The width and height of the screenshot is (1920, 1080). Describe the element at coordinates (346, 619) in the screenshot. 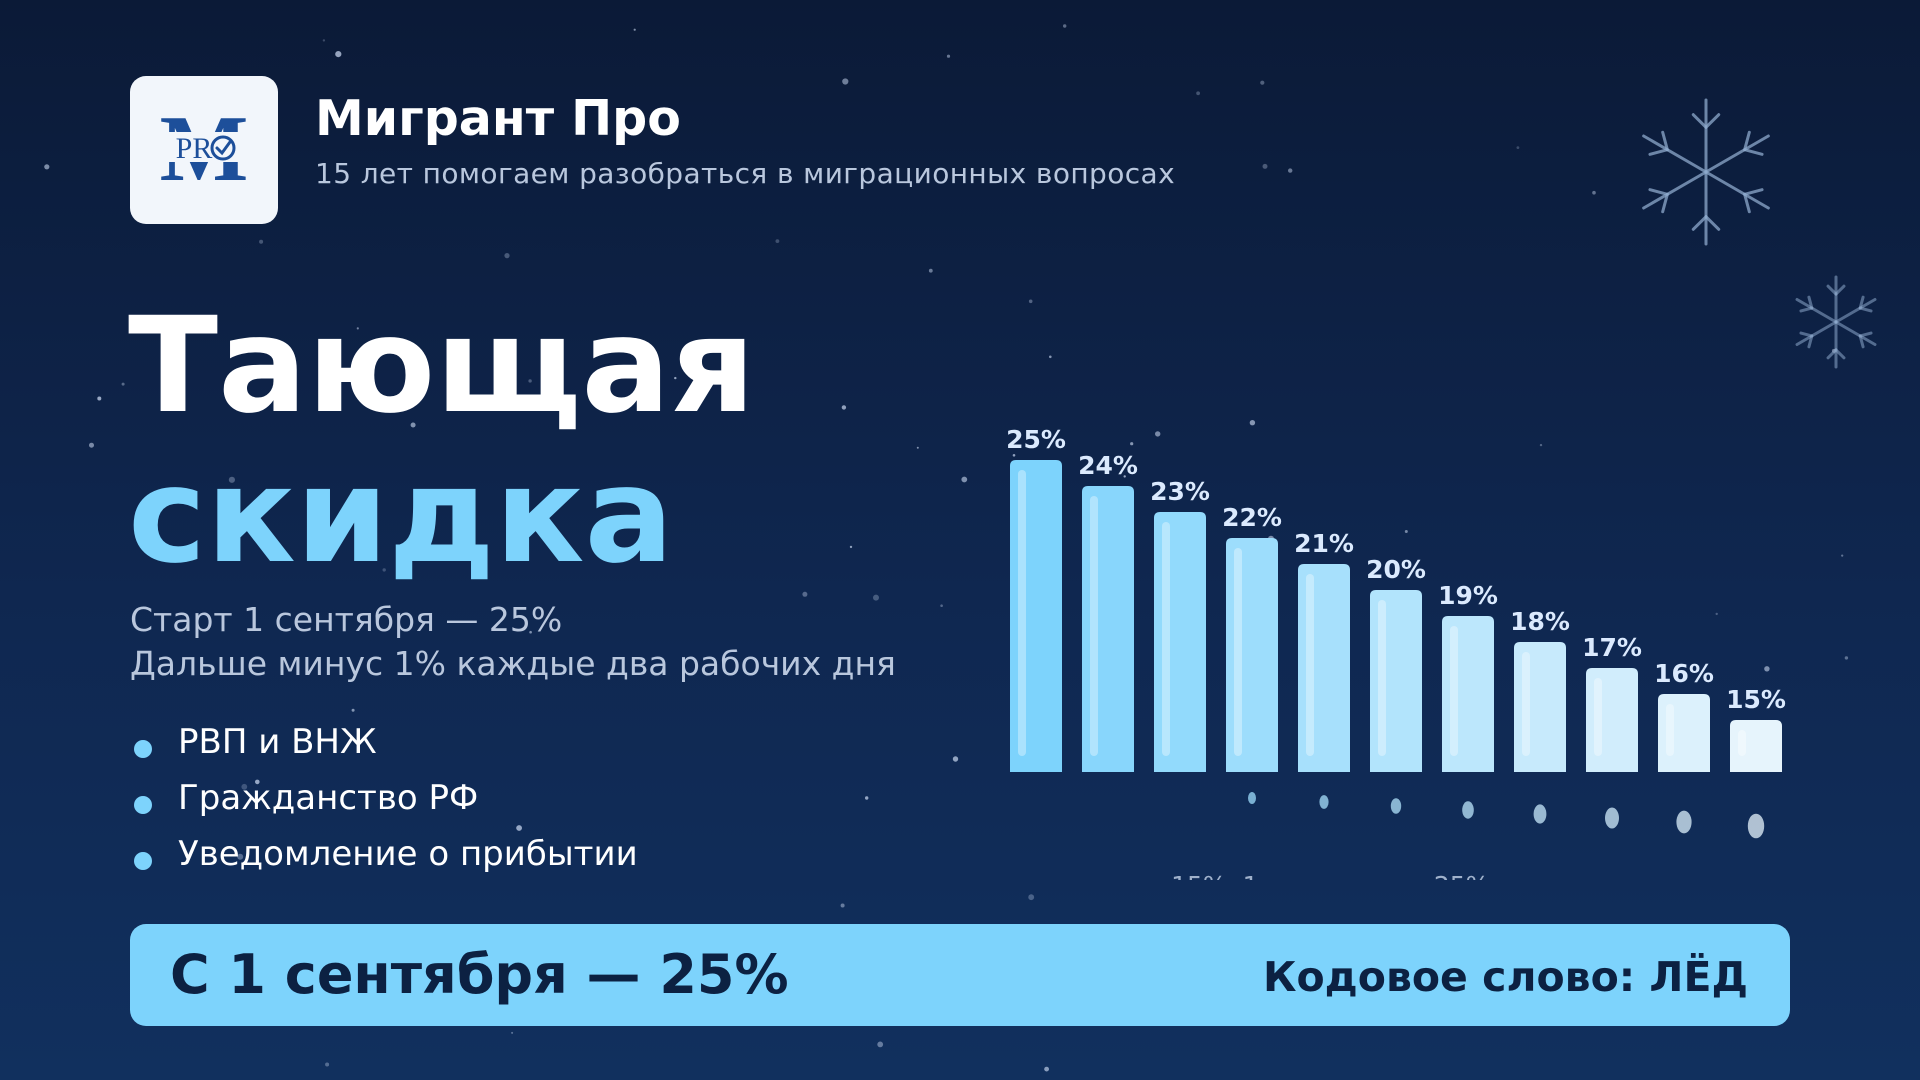

I see `description-line-1: Старт 1 сентября — 25%` at that location.